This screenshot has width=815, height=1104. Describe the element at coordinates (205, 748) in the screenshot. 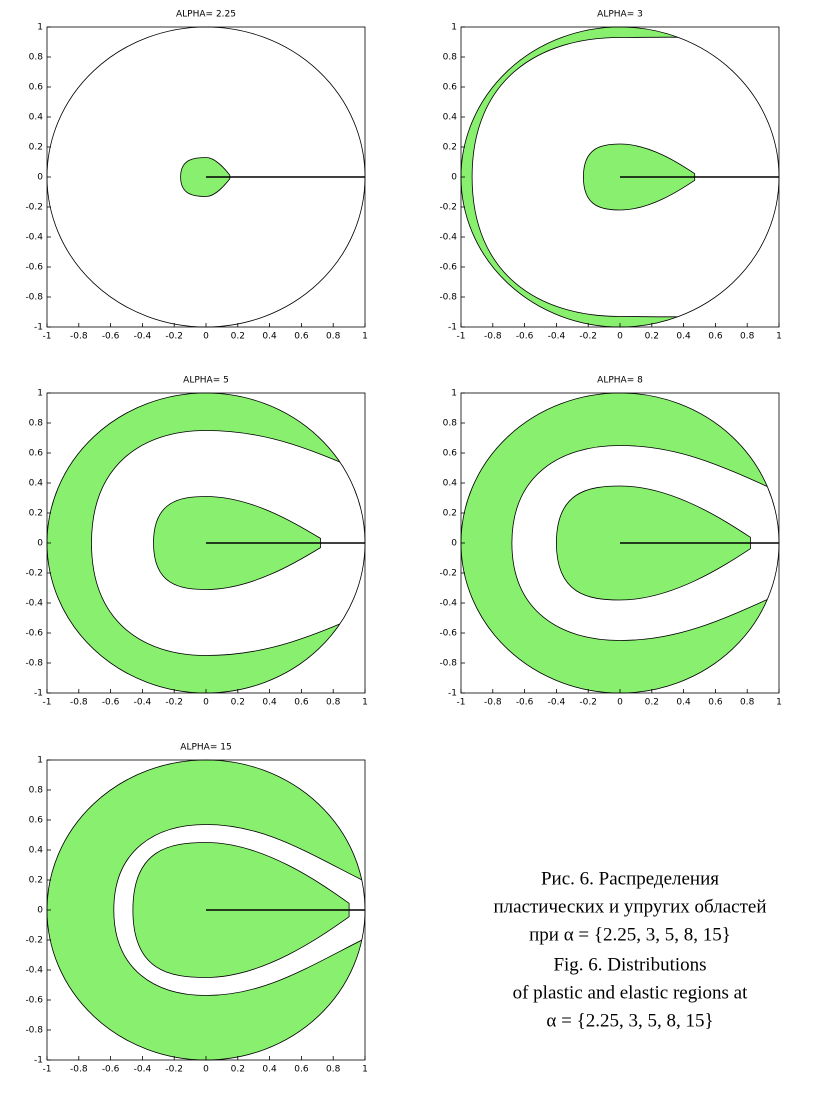

I see `plot-title: ALPHA= 15` at that location.